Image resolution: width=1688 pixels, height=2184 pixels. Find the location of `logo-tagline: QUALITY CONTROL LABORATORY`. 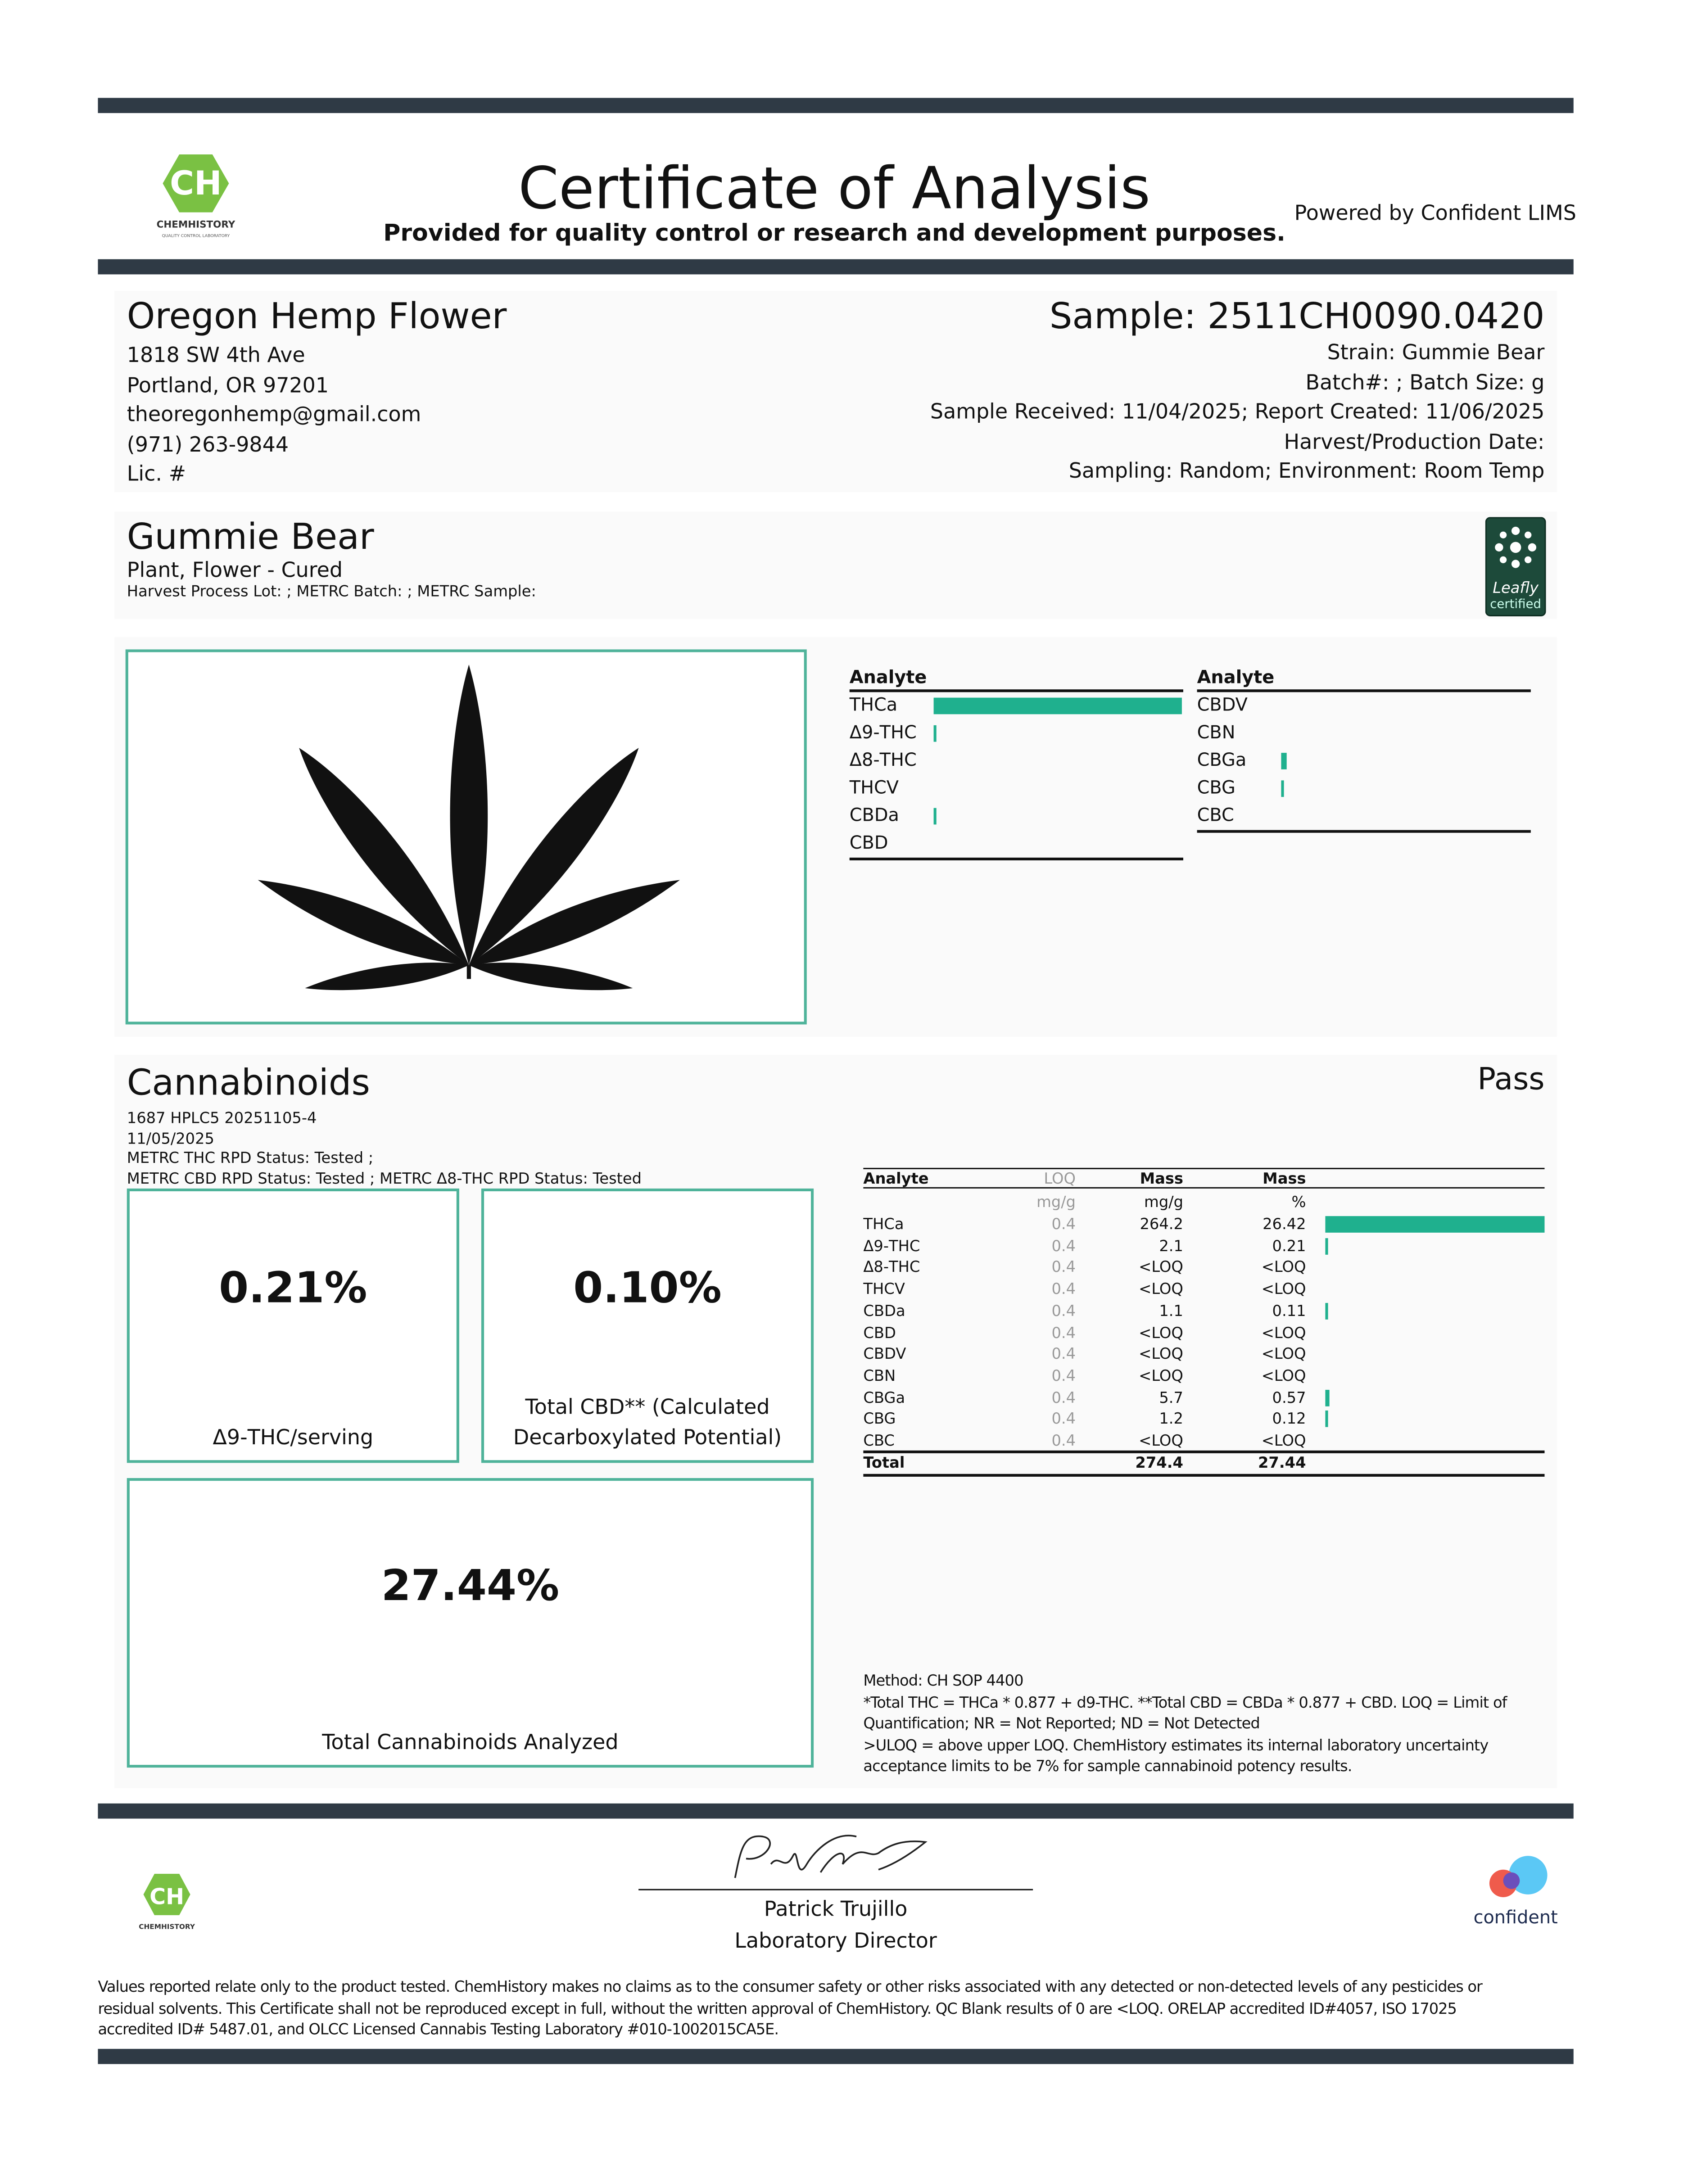

logo-tagline: QUALITY CONTROL LABORATORY is located at coordinates (196, 237).